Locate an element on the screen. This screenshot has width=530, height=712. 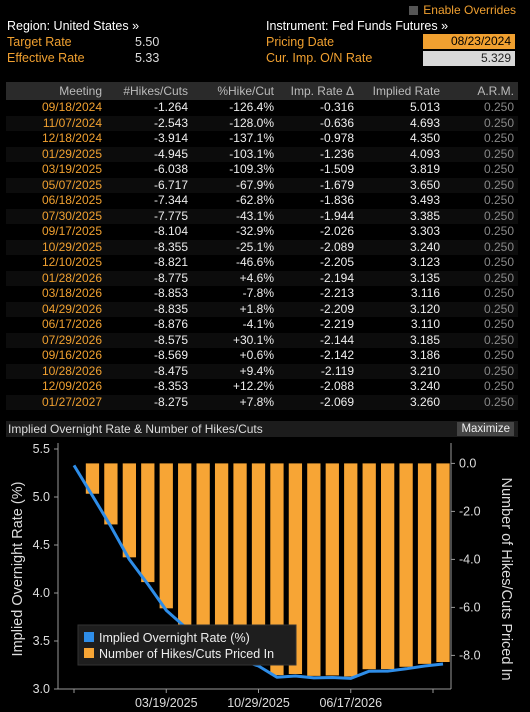
legend-swatch-rate is located at coordinates (89, 637).